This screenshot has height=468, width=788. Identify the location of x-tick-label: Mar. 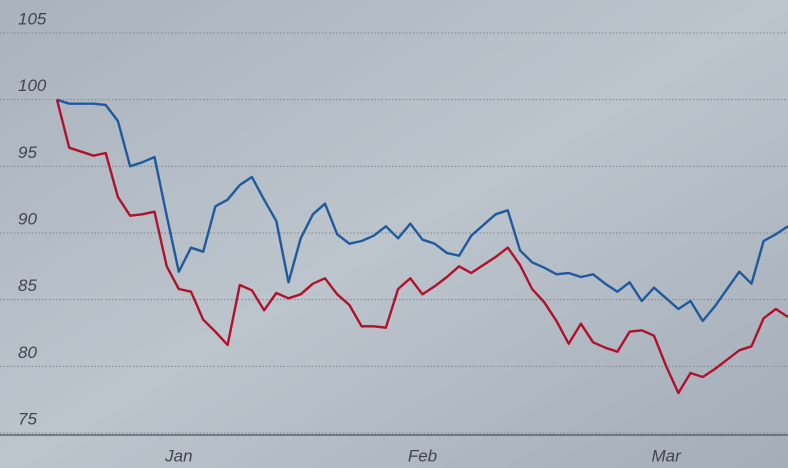
(667, 455).